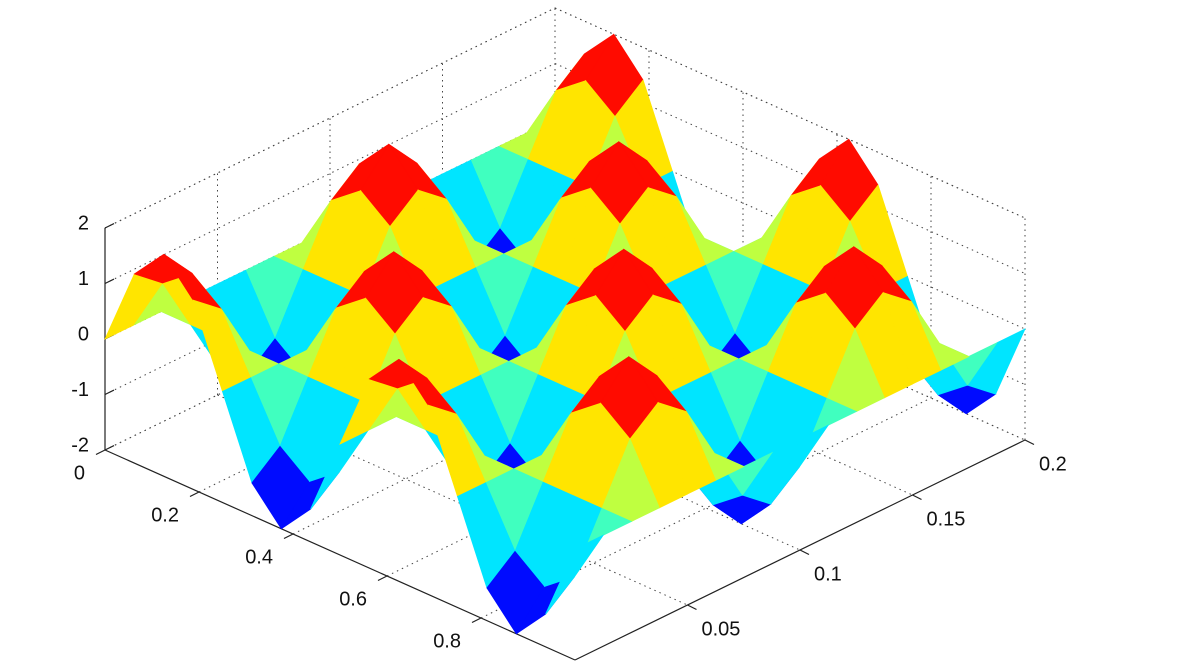  I want to click on z-tick-label: -1, so click(80, 390).